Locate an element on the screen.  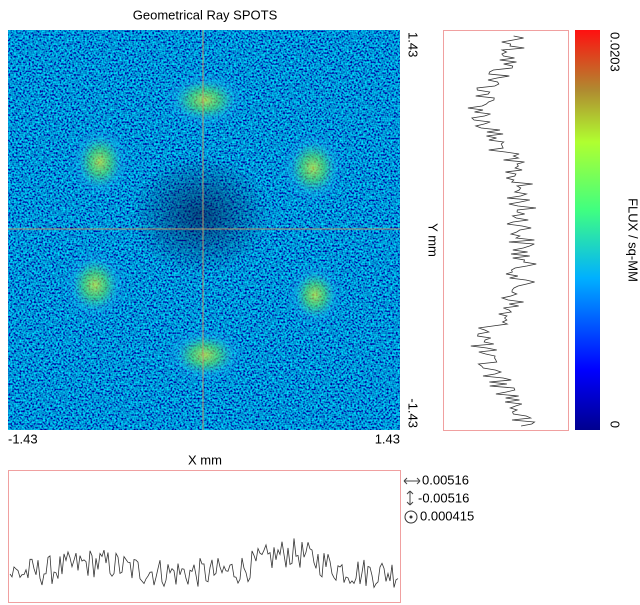
y-min-label: -1.43 is located at coordinates (413, 413).